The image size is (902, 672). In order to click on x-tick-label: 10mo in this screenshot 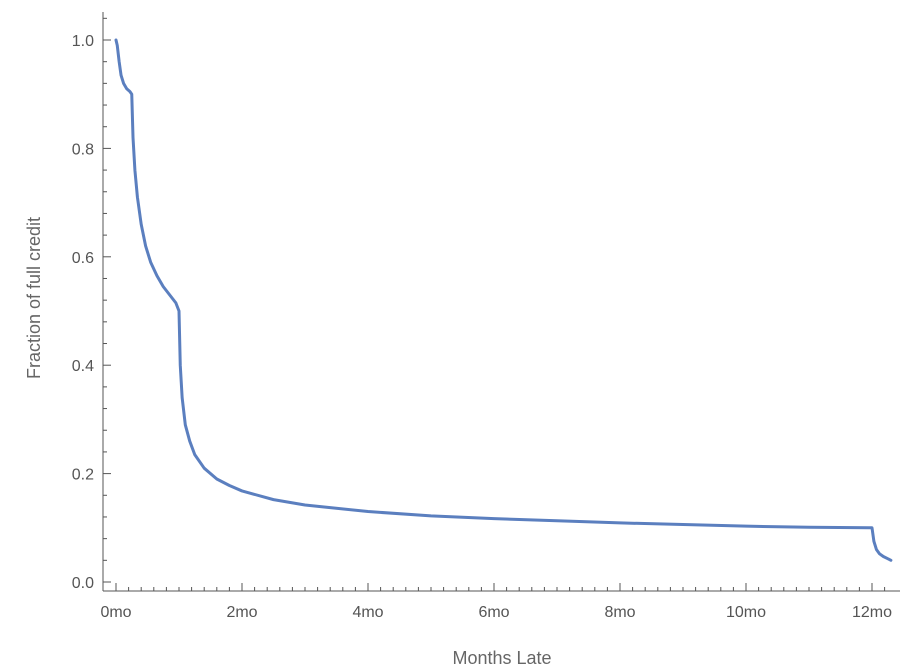, I will do `click(746, 612)`.